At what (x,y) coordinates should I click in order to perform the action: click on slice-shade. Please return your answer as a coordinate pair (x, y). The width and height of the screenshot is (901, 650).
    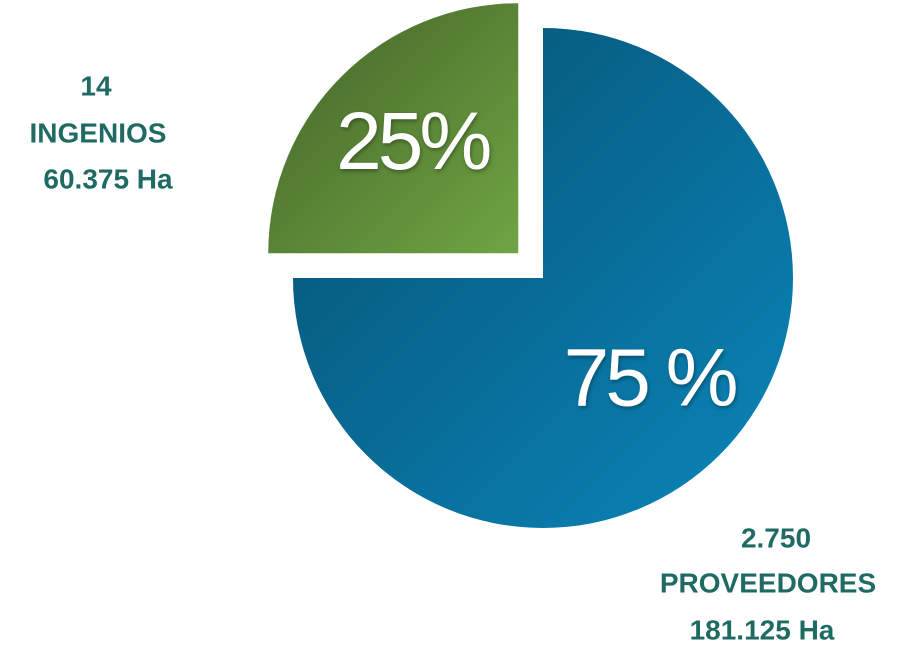
    Looking at the image, I should click on (393, 128).